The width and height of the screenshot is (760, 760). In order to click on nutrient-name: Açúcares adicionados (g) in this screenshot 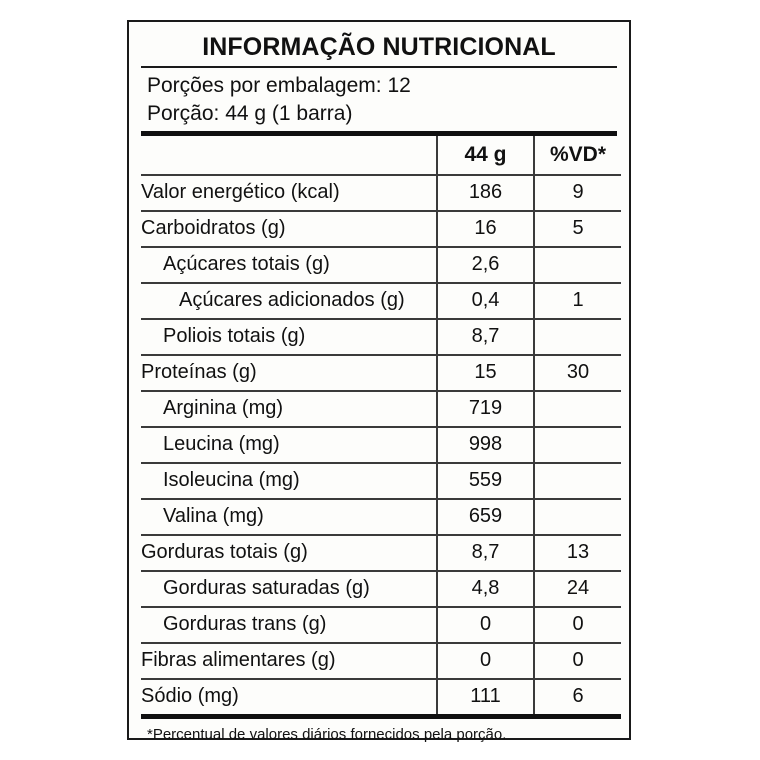, I will do `click(289, 301)`.